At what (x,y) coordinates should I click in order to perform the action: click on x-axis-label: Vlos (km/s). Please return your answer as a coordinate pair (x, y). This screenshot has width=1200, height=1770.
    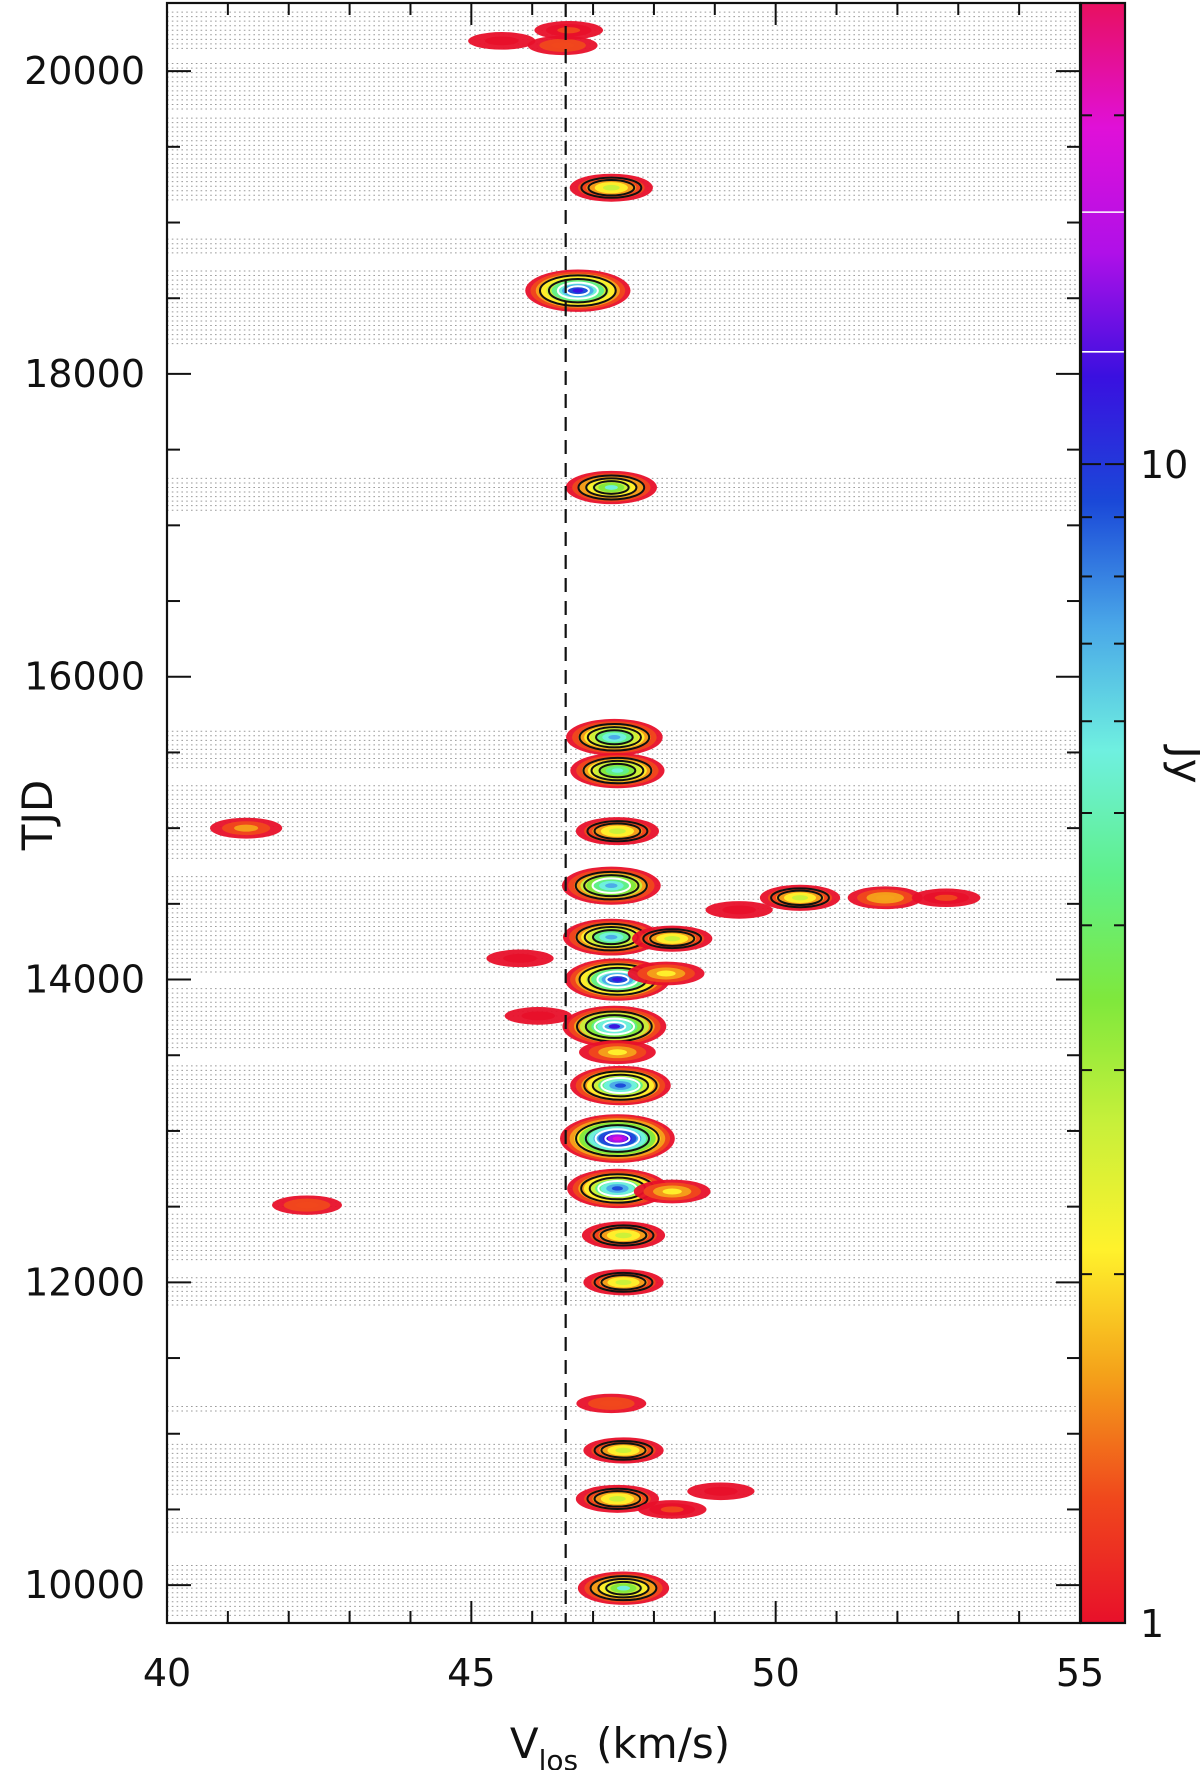
    Looking at the image, I should click on (620, 1744).